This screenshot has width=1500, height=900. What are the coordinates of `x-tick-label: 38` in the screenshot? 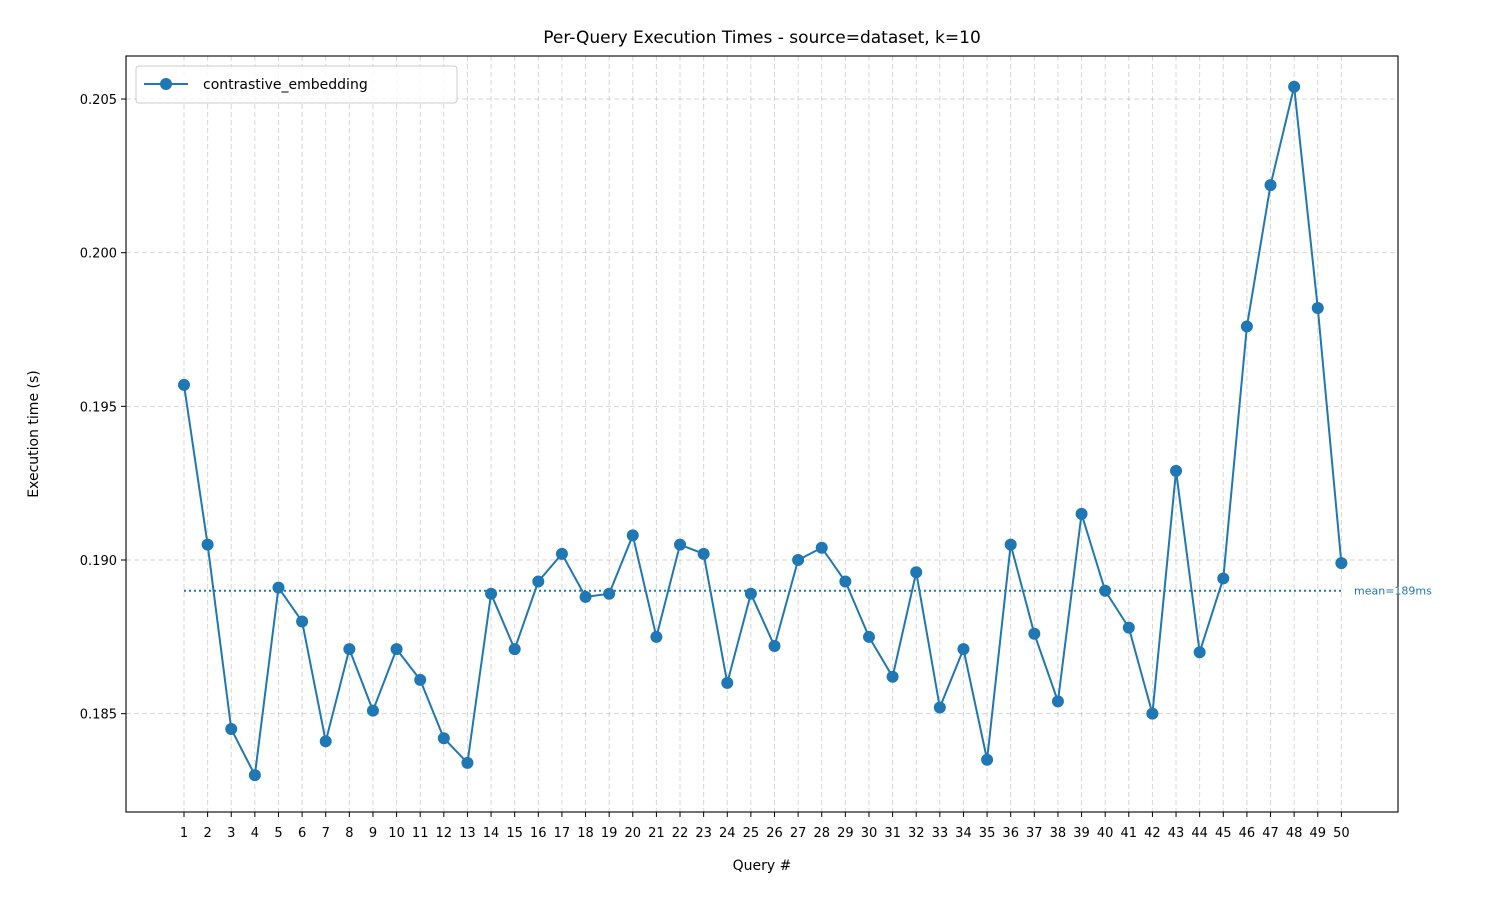 It's located at (1058, 833).